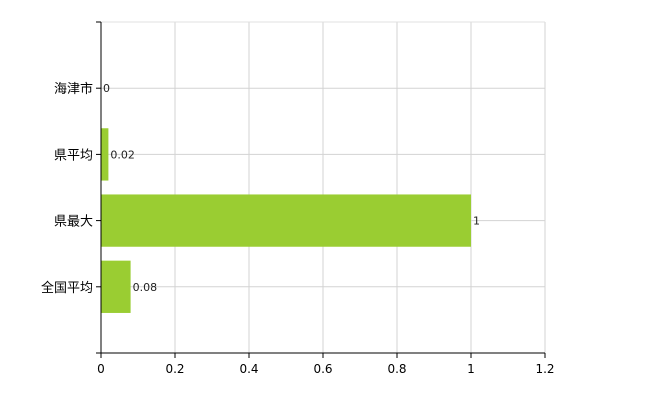  What do you see at coordinates (73, 222) in the screenshot?
I see `y-tick-label: 県最大` at bounding box center [73, 222].